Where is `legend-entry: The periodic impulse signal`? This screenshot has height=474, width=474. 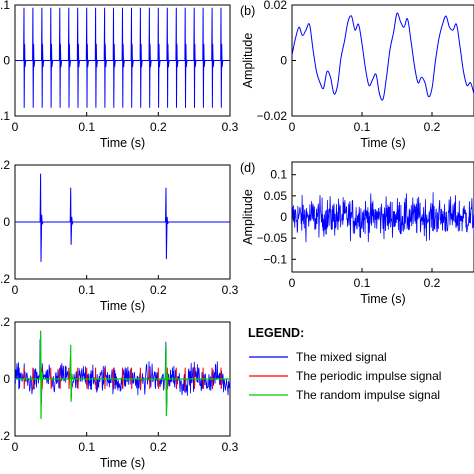
legend-entry: The periodic impulse signal is located at coordinates (368, 376).